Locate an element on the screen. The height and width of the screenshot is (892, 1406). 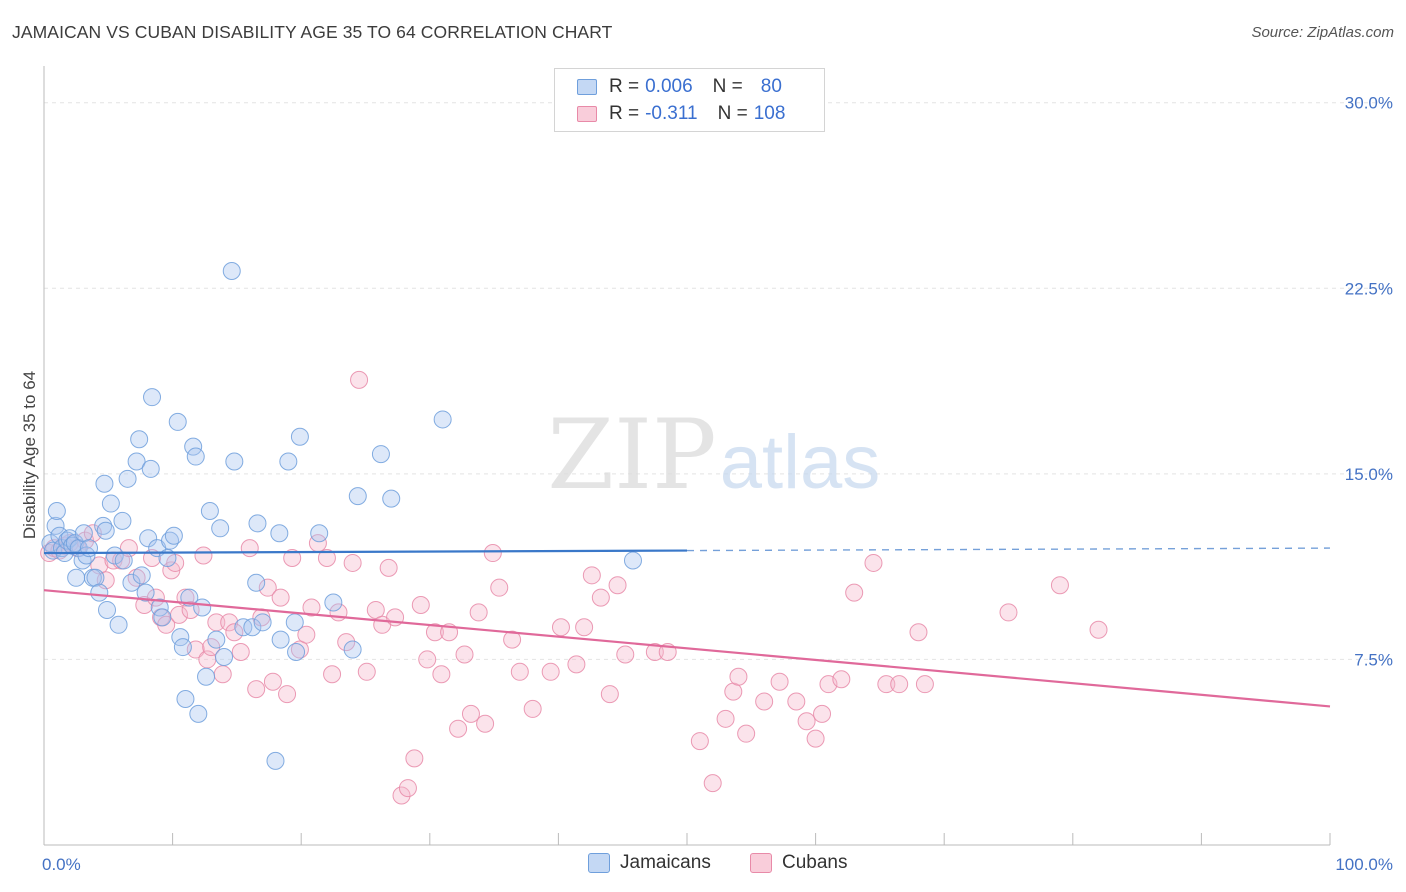
correlation-legend: R = 0.006 N = 80 R = -0.311 N = 108 is located at coordinates (689, 100).